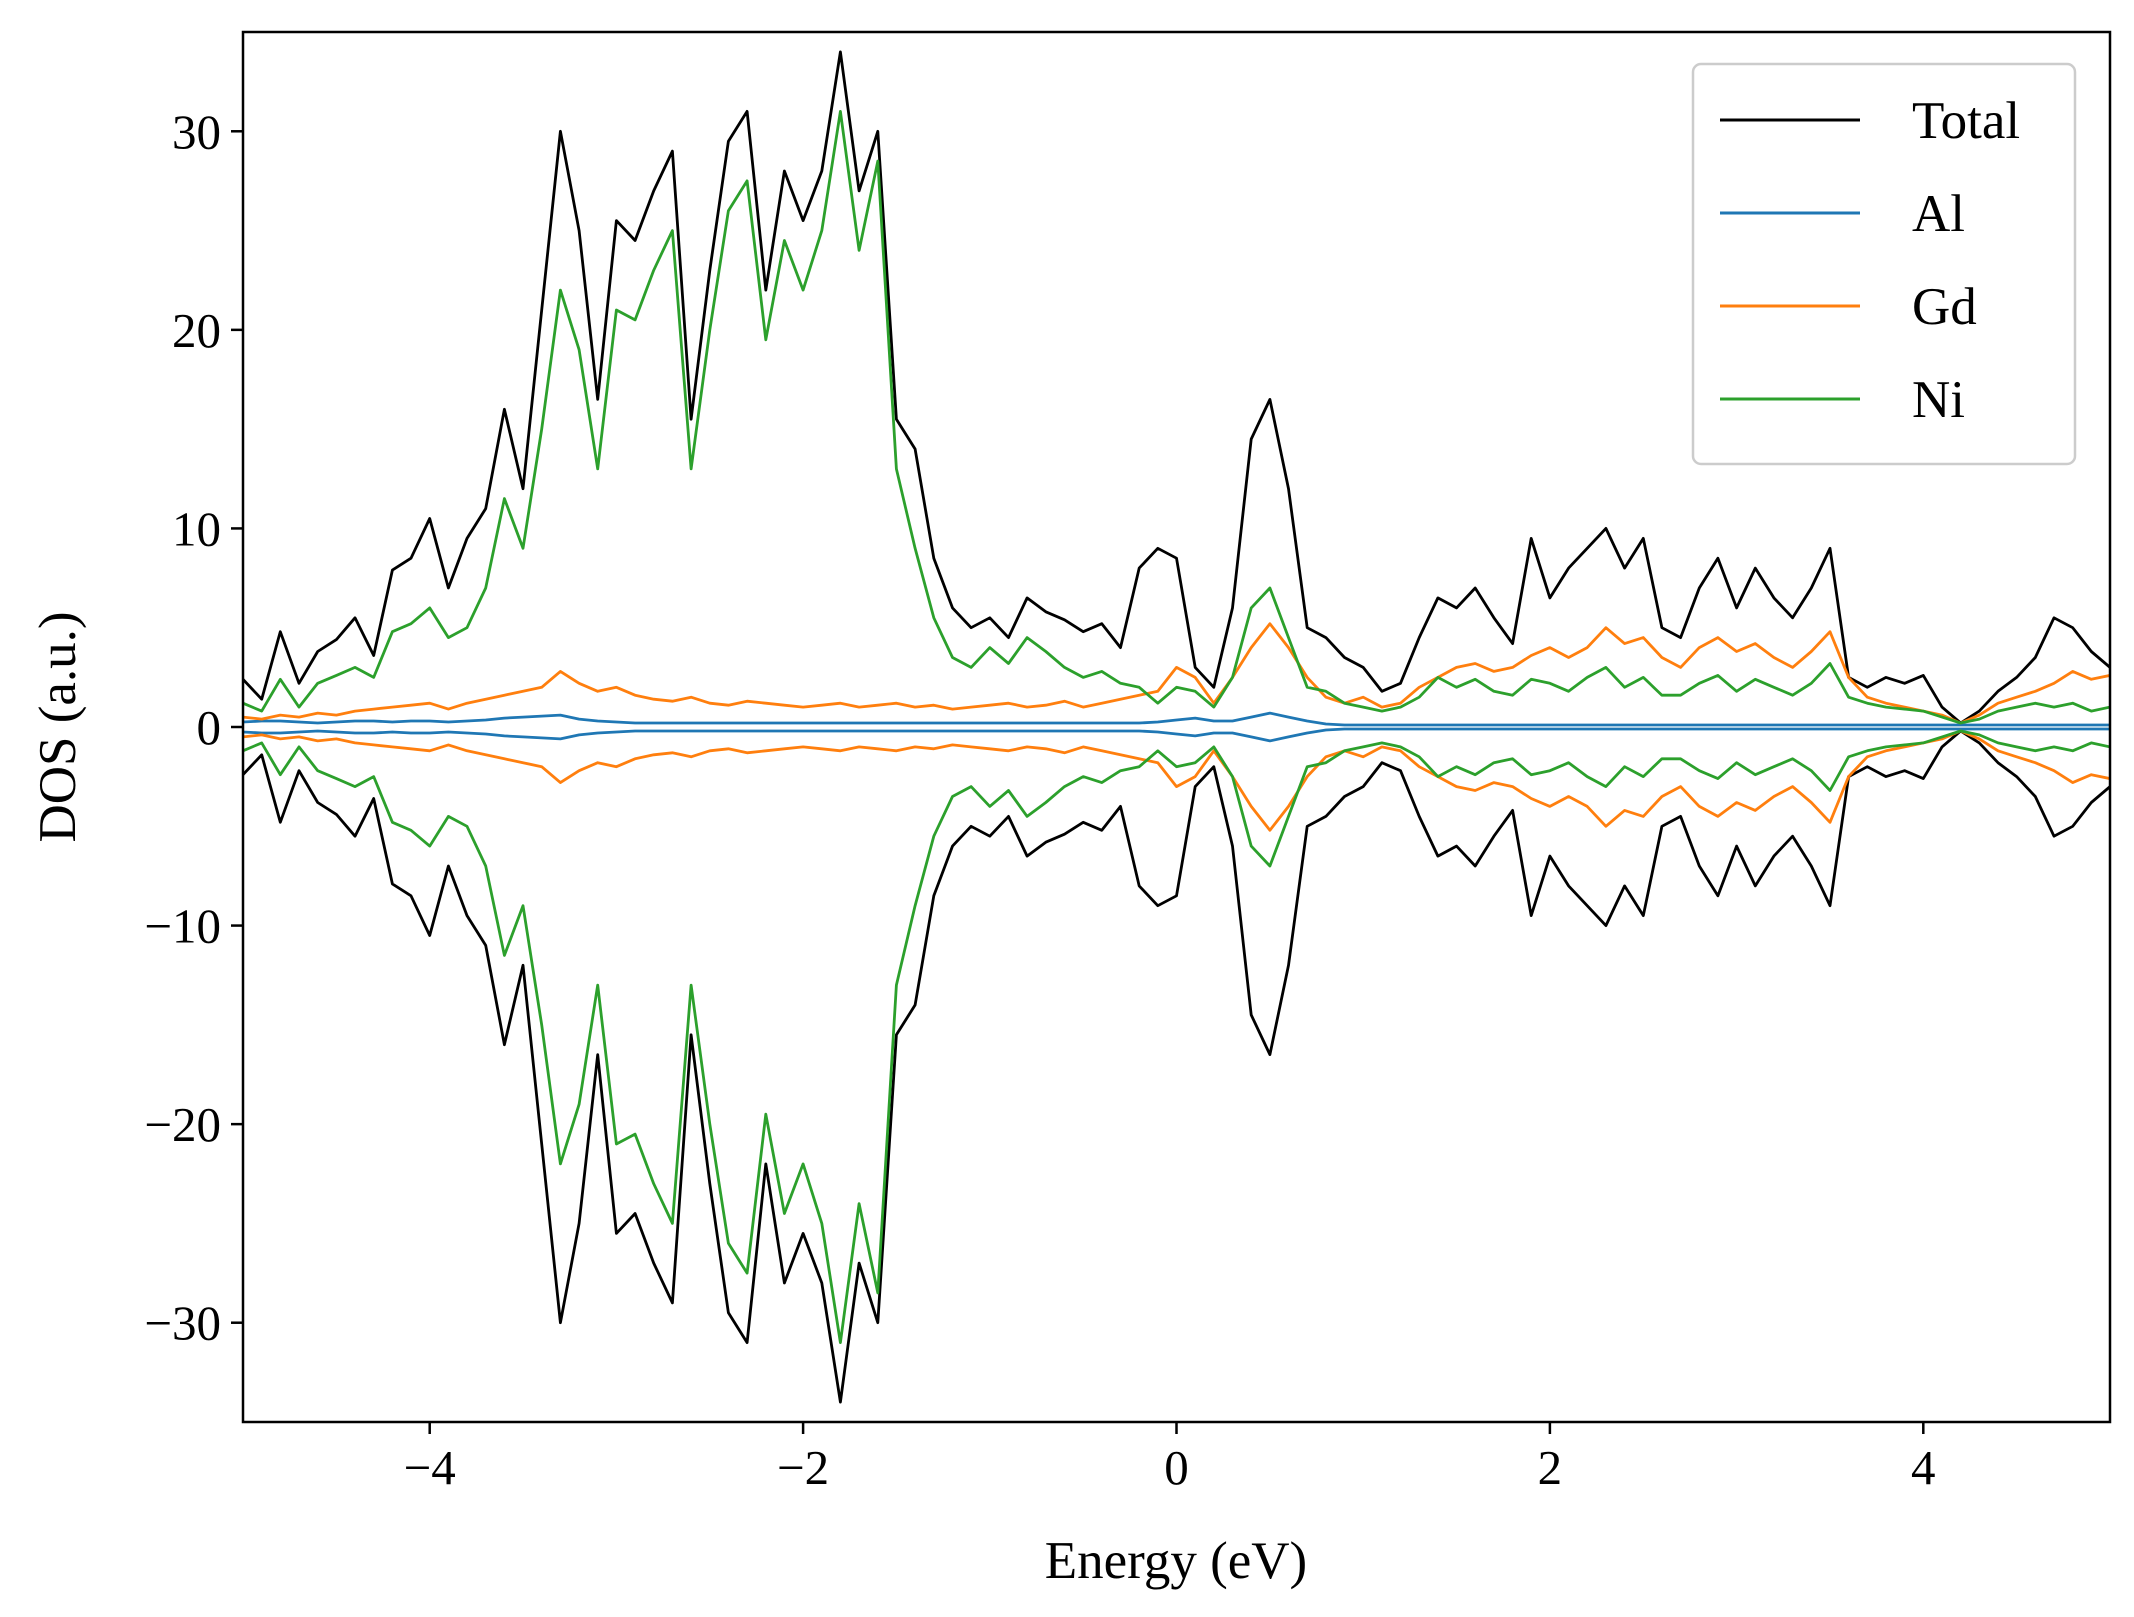 Image resolution: width=2134 pixels, height=1617 pixels. I want to click on y-tick-label: −10, so click(182, 926).